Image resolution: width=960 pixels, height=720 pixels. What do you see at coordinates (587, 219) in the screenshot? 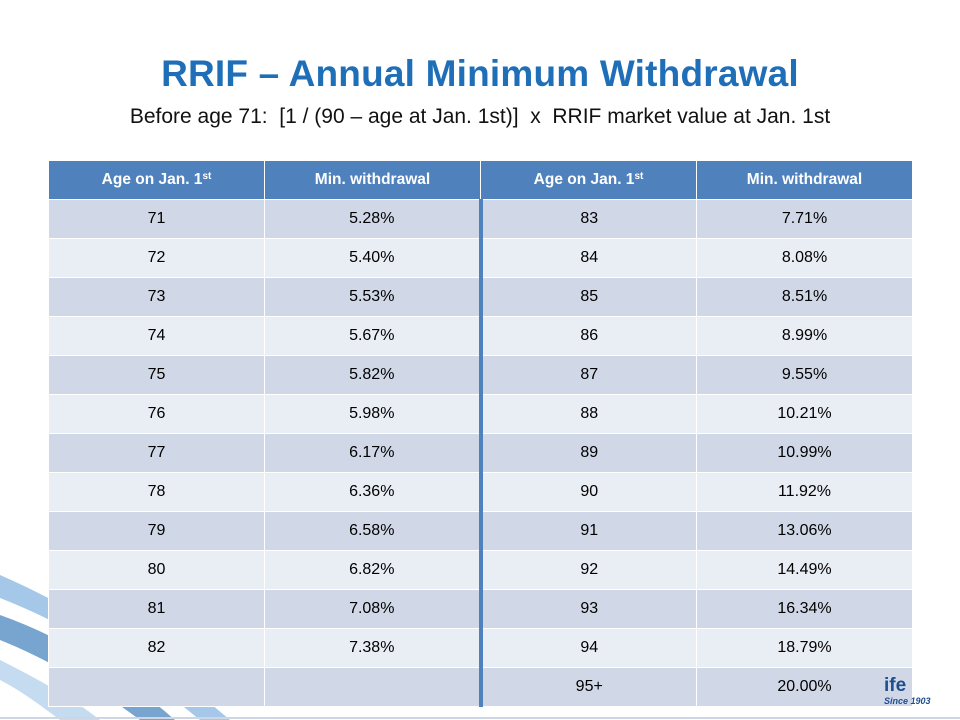
I see `table-cell: 83` at bounding box center [587, 219].